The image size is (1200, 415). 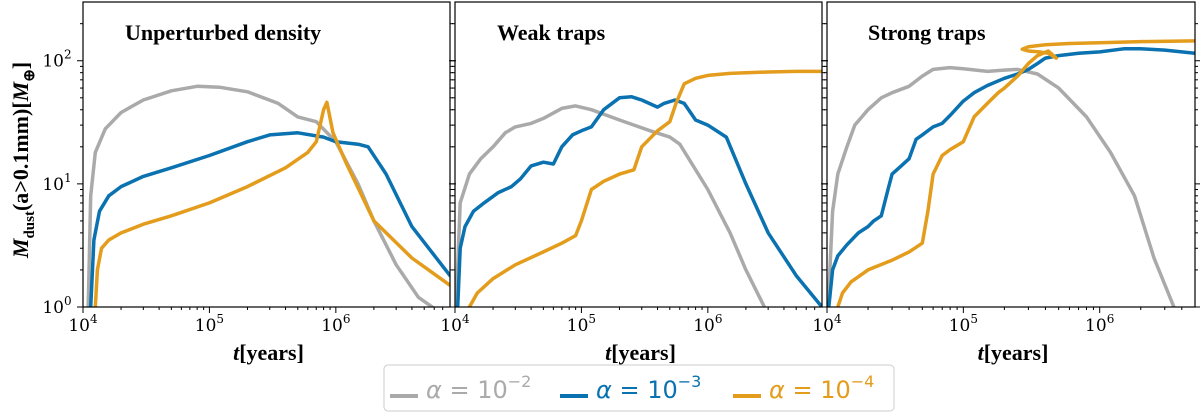 I want to click on legend: α = 10−2 α = 10−3 α = 10−4, so click(x=639, y=388).